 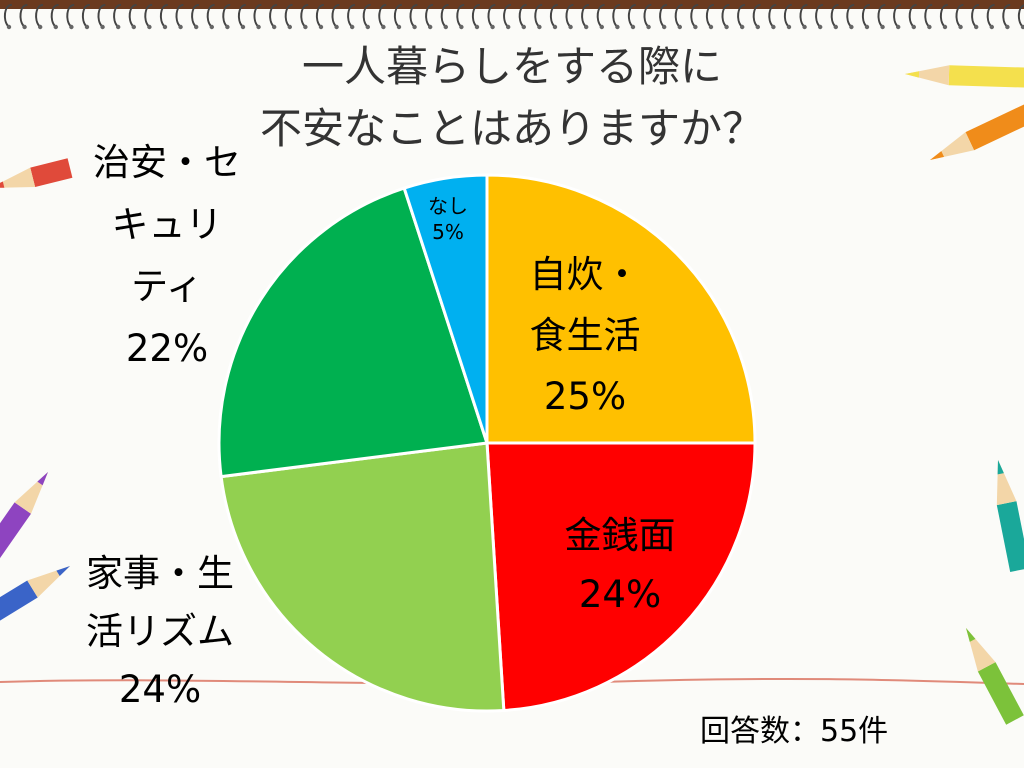 I want to click on slice-label-security-line-1: 治安・セ, so click(x=167, y=162).